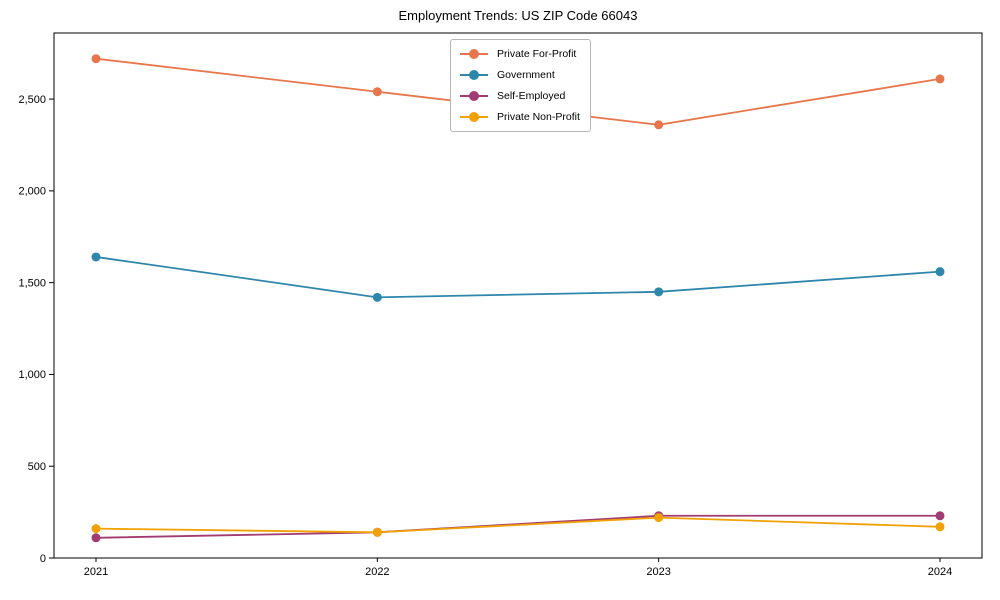 This screenshot has width=1000, height=600. I want to click on series-line-private-non-profit, so click(518, 525).